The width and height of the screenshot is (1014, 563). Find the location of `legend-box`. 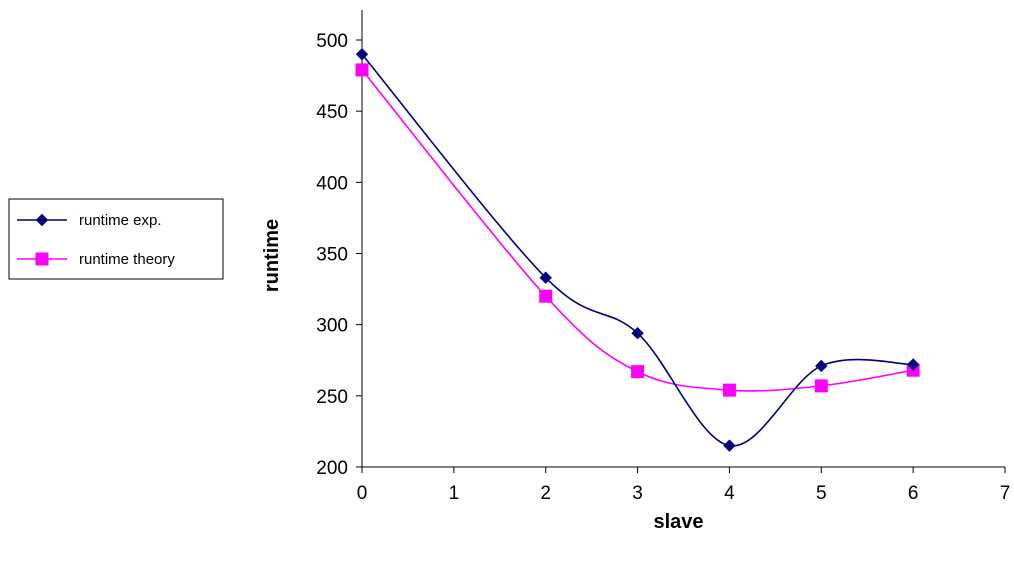

legend-box is located at coordinates (116, 239).